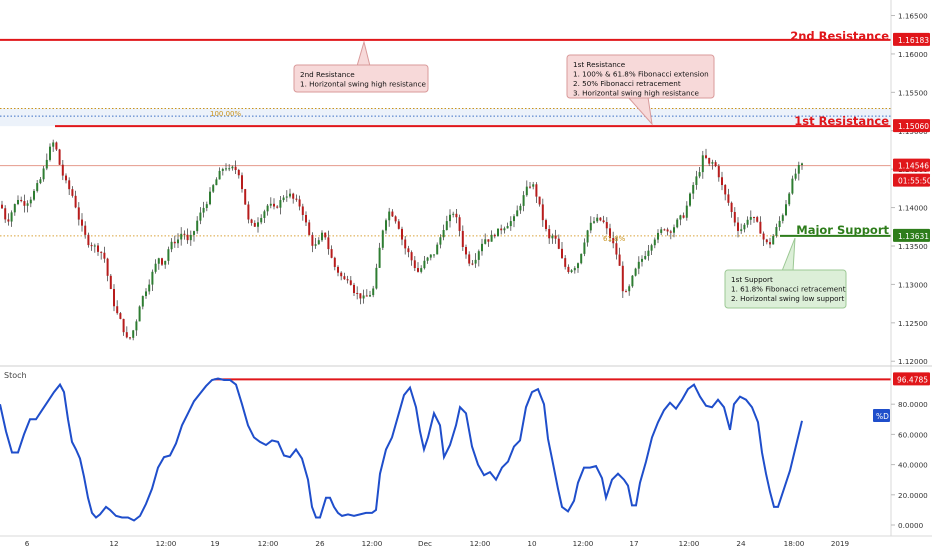 This screenshot has height=550, width=932. I want to click on stoch-tick-label: 40.0000, so click(913, 465).